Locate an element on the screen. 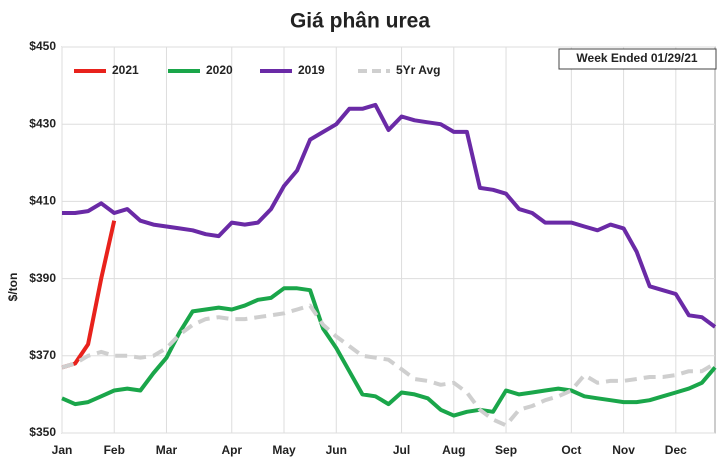 This screenshot has width=721, height=462. legend-label: 5Yr Avg is located at coordinates (418, 70).